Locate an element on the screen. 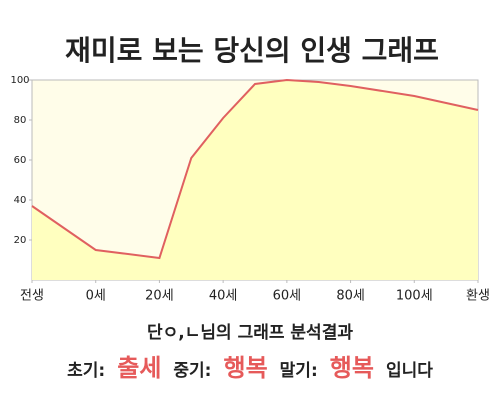 This screenshot has width=500, height=400. chart-title: 재미로 보는 당신의 인생 그래프 is located at coordinates (252, 50).